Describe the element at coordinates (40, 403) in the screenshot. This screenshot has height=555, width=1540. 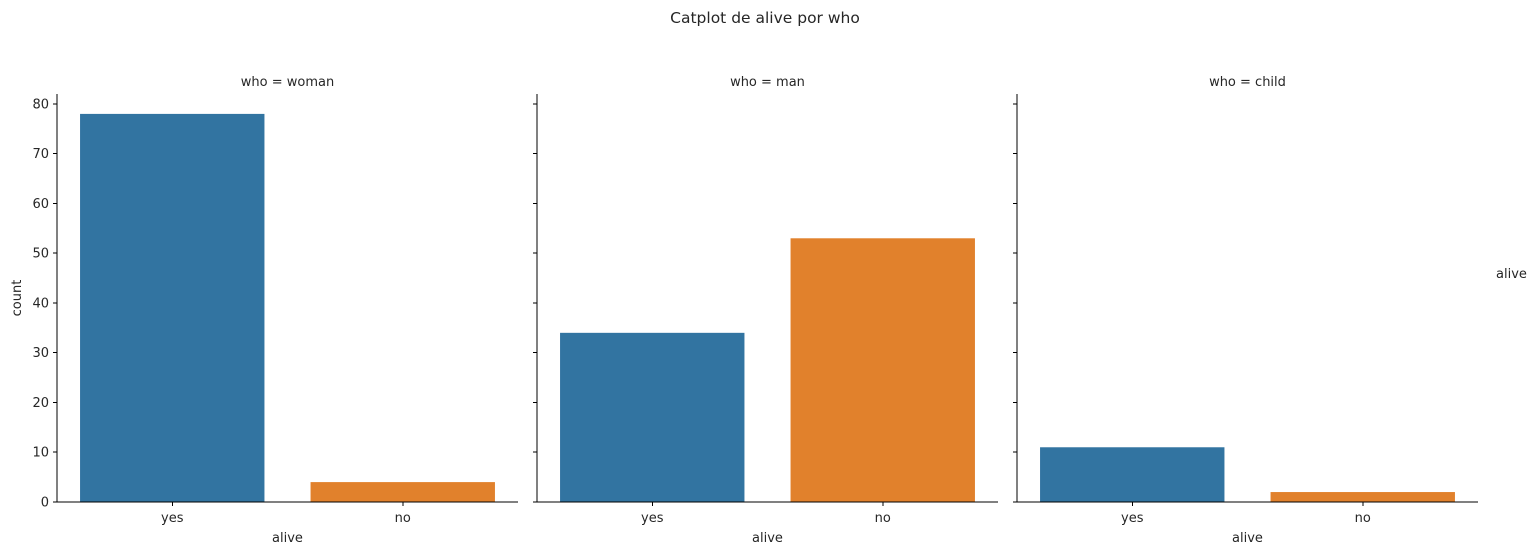
I see `y-tick-label: 20` at that location.